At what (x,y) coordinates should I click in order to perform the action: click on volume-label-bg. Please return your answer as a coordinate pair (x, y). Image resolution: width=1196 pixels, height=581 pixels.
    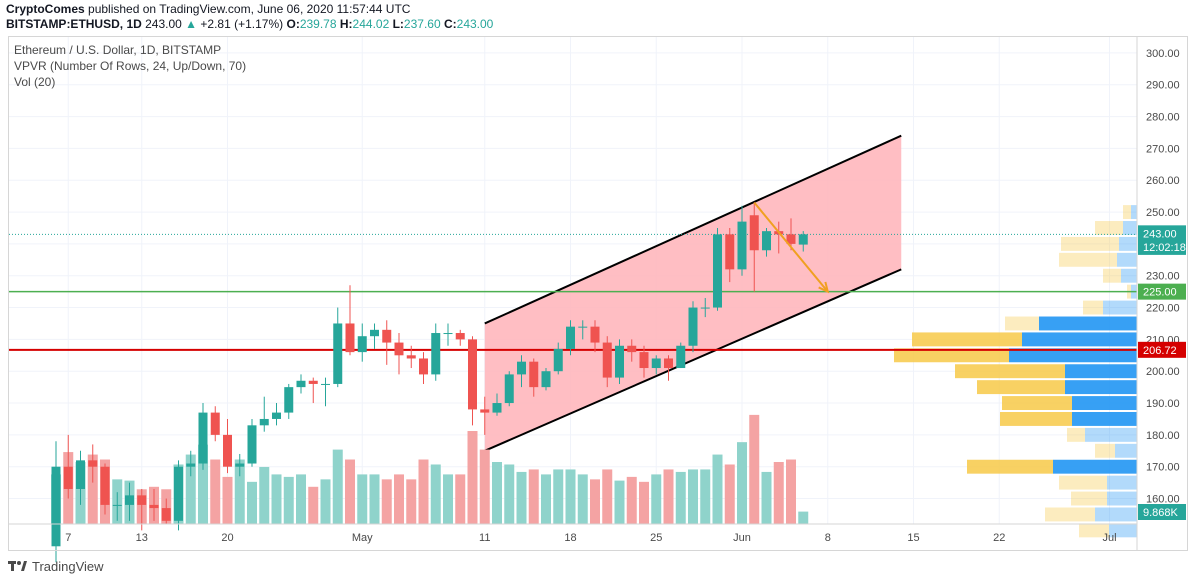
    Looking at the image, I should click on (1162, 512).